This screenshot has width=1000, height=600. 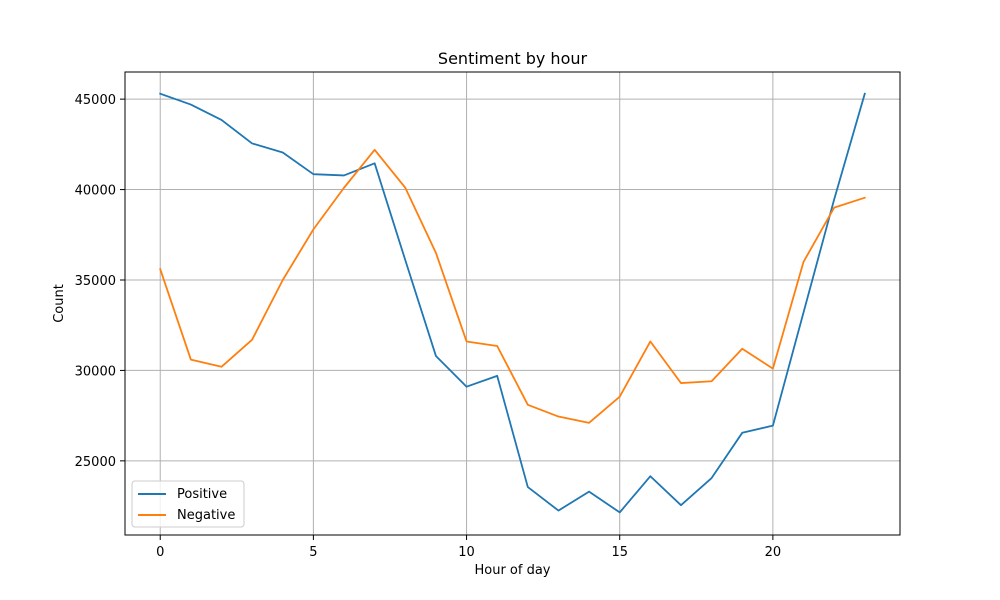 What do you see at coordinates (95, 191) in the screenshot?
I see `y-tick-label: 40000` at bounding box center [95, 191].